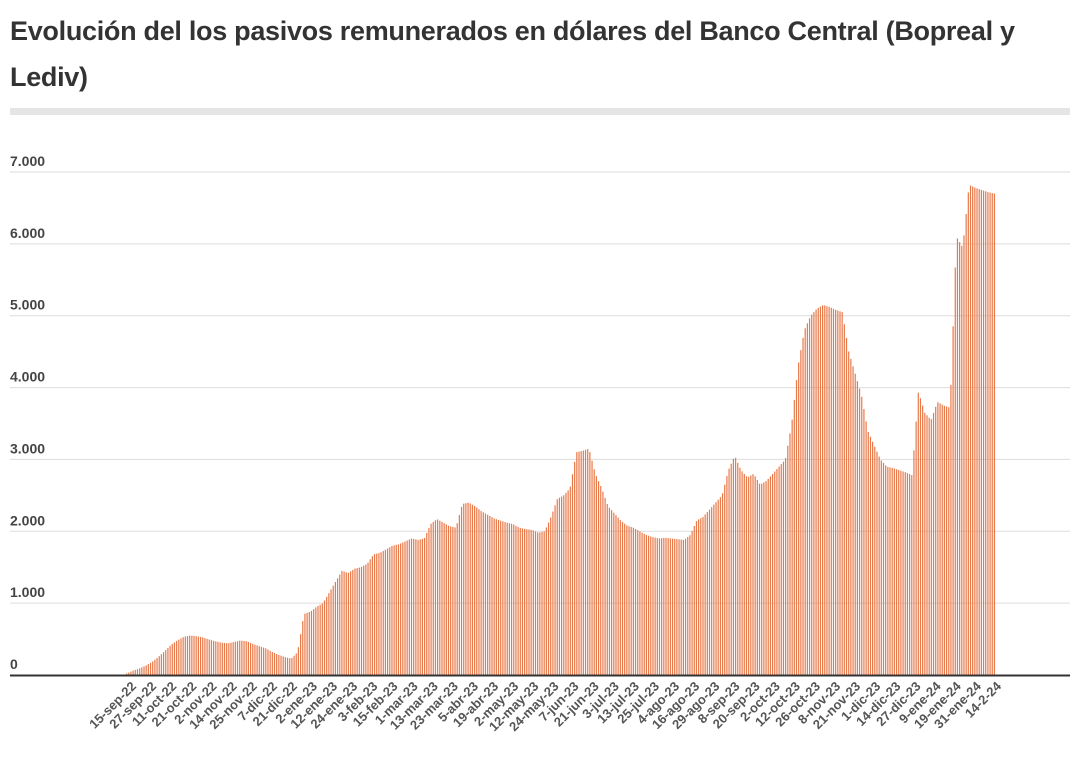 Image resolution: width=1073 pixels, height=767 pixels. Describe the element at coordinates (27, 161) in the screenshot. I see `y-tick-label: 7.000` at that location.